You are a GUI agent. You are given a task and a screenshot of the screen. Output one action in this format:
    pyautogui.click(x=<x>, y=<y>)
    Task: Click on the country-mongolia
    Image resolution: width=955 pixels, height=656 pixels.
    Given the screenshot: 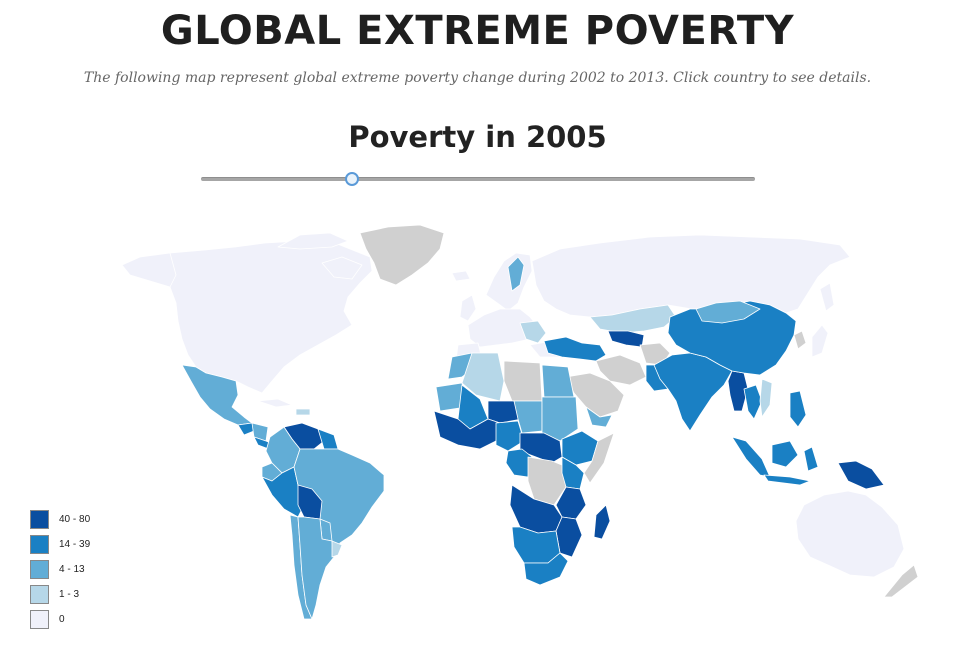 What is the action you would take?
    pyautogui.click(x=728, y=312)
    